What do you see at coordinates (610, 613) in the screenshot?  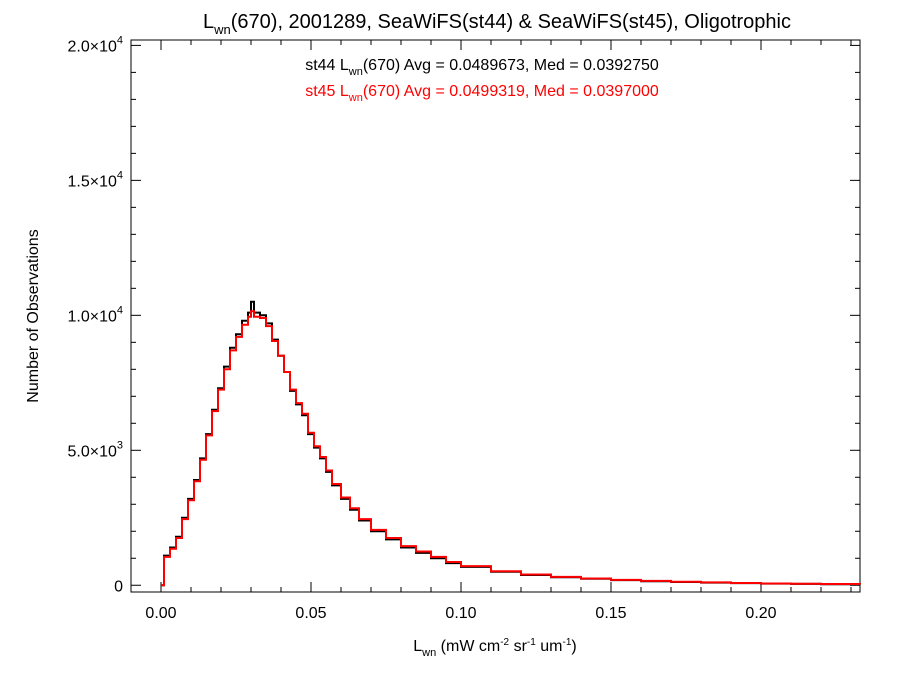 I see `x-tick-label: 0.15` at bounding box center [610, 613].